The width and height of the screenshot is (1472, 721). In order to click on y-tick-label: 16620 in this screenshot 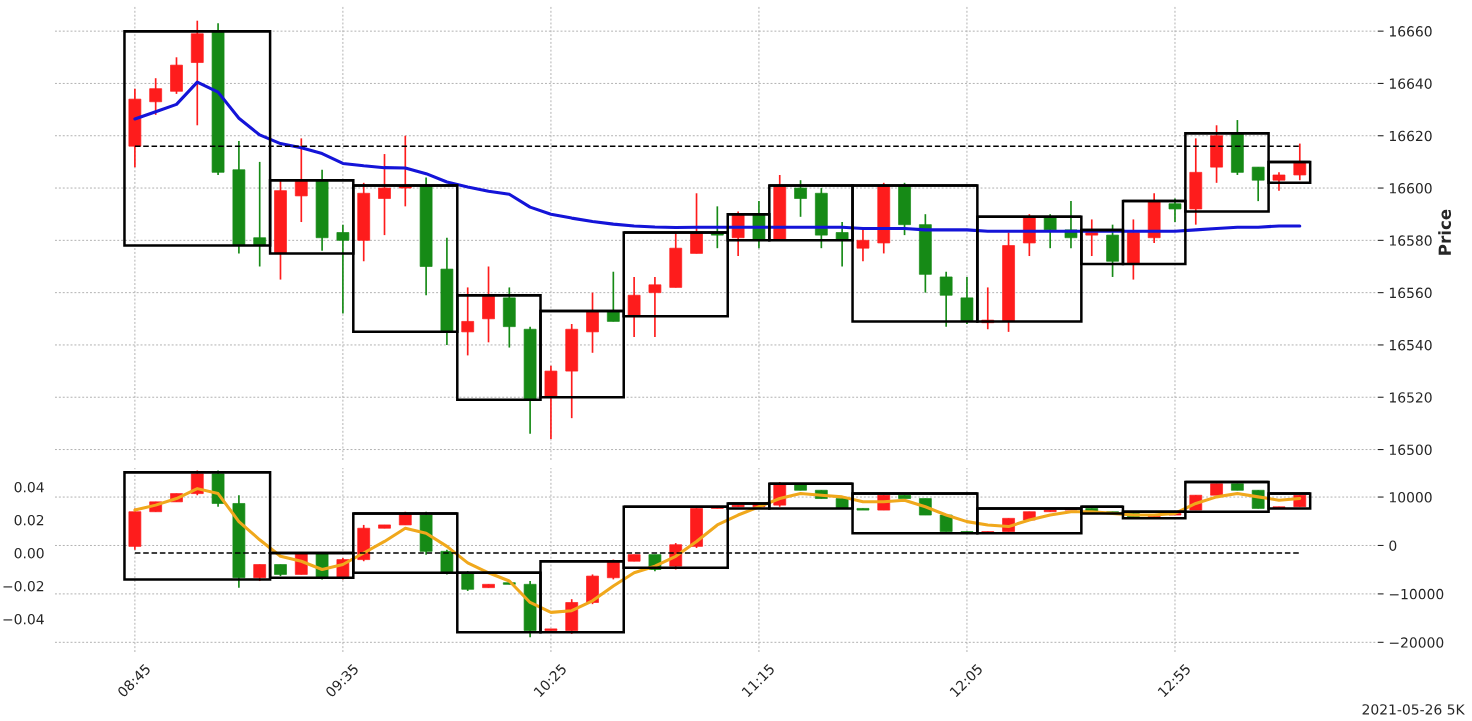, I will do `click(1410, 136)`.